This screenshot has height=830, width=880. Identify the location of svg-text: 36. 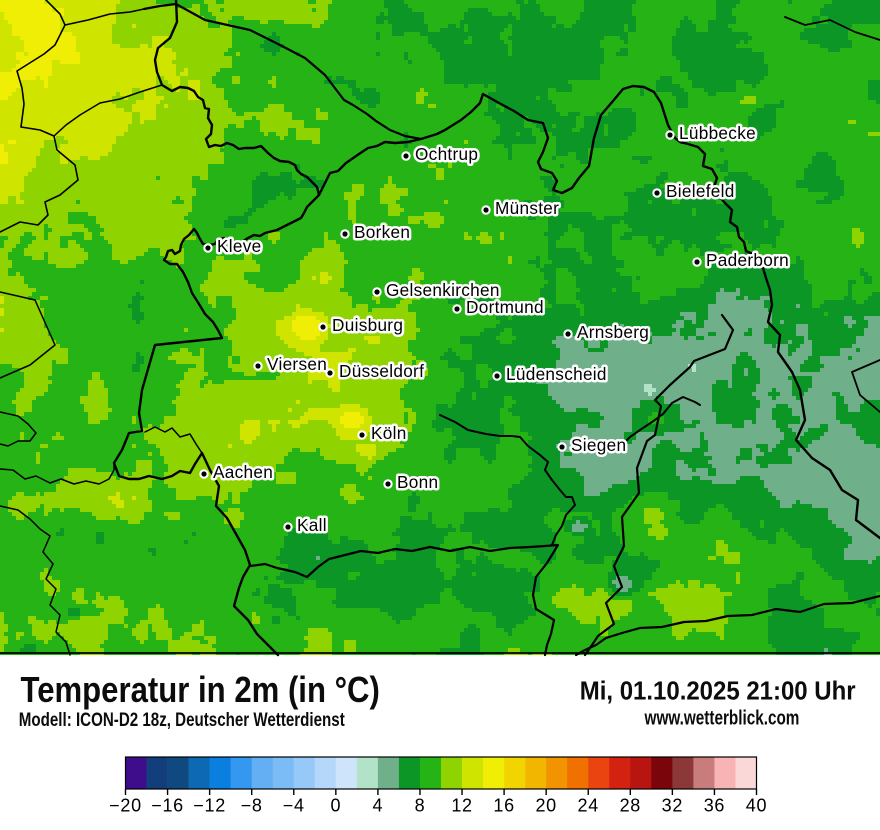
(714, 805).